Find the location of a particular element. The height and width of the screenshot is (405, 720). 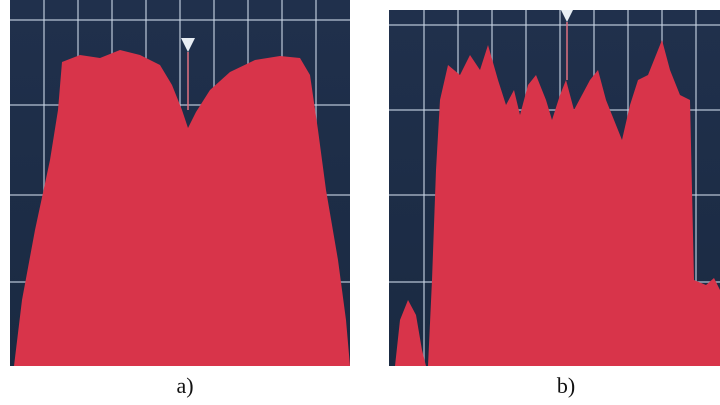

caption: b) is located at coordinates (566, 385).